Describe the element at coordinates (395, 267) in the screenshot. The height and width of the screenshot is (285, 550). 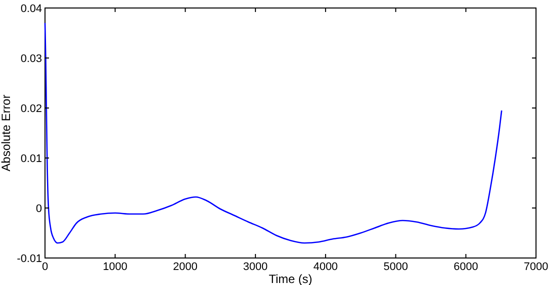
I see `x-tick-label: 5000` at that location.